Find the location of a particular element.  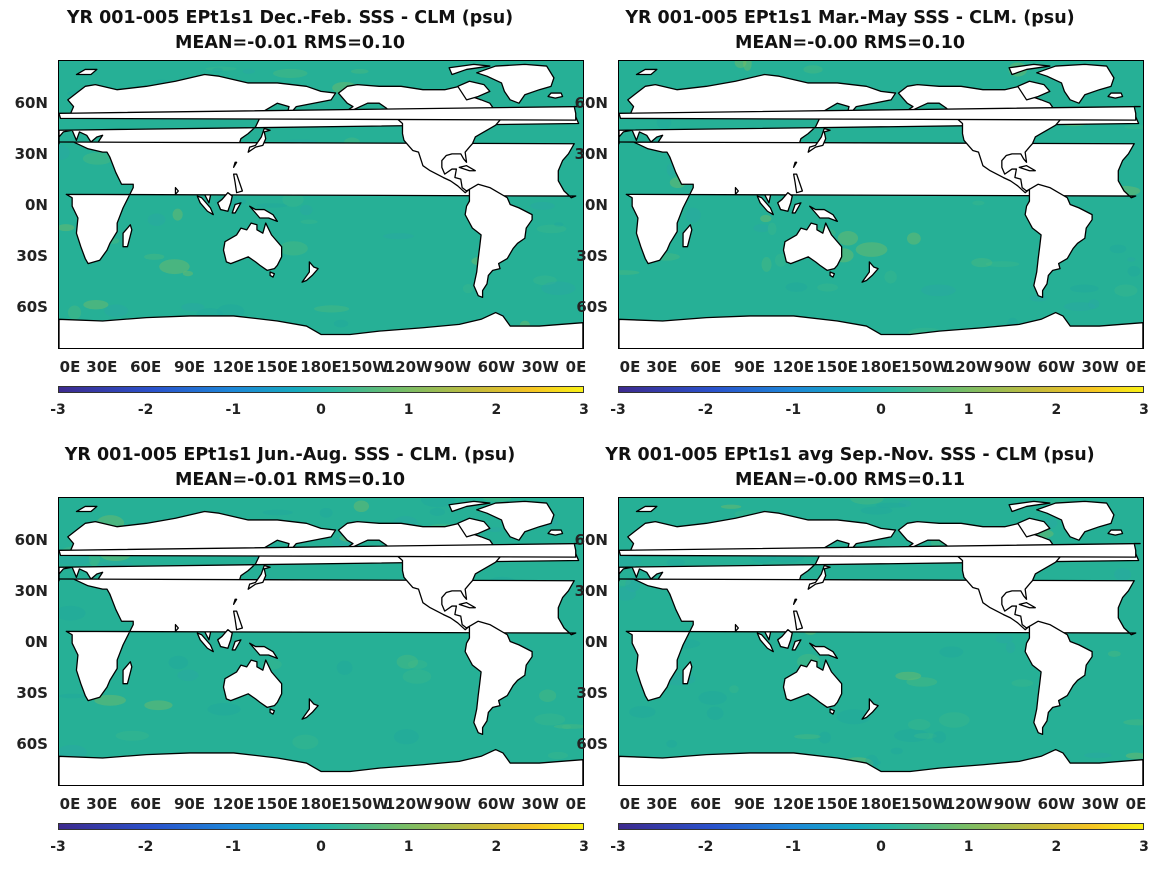

land-ellesmere is located at coordinates (1029, 506).